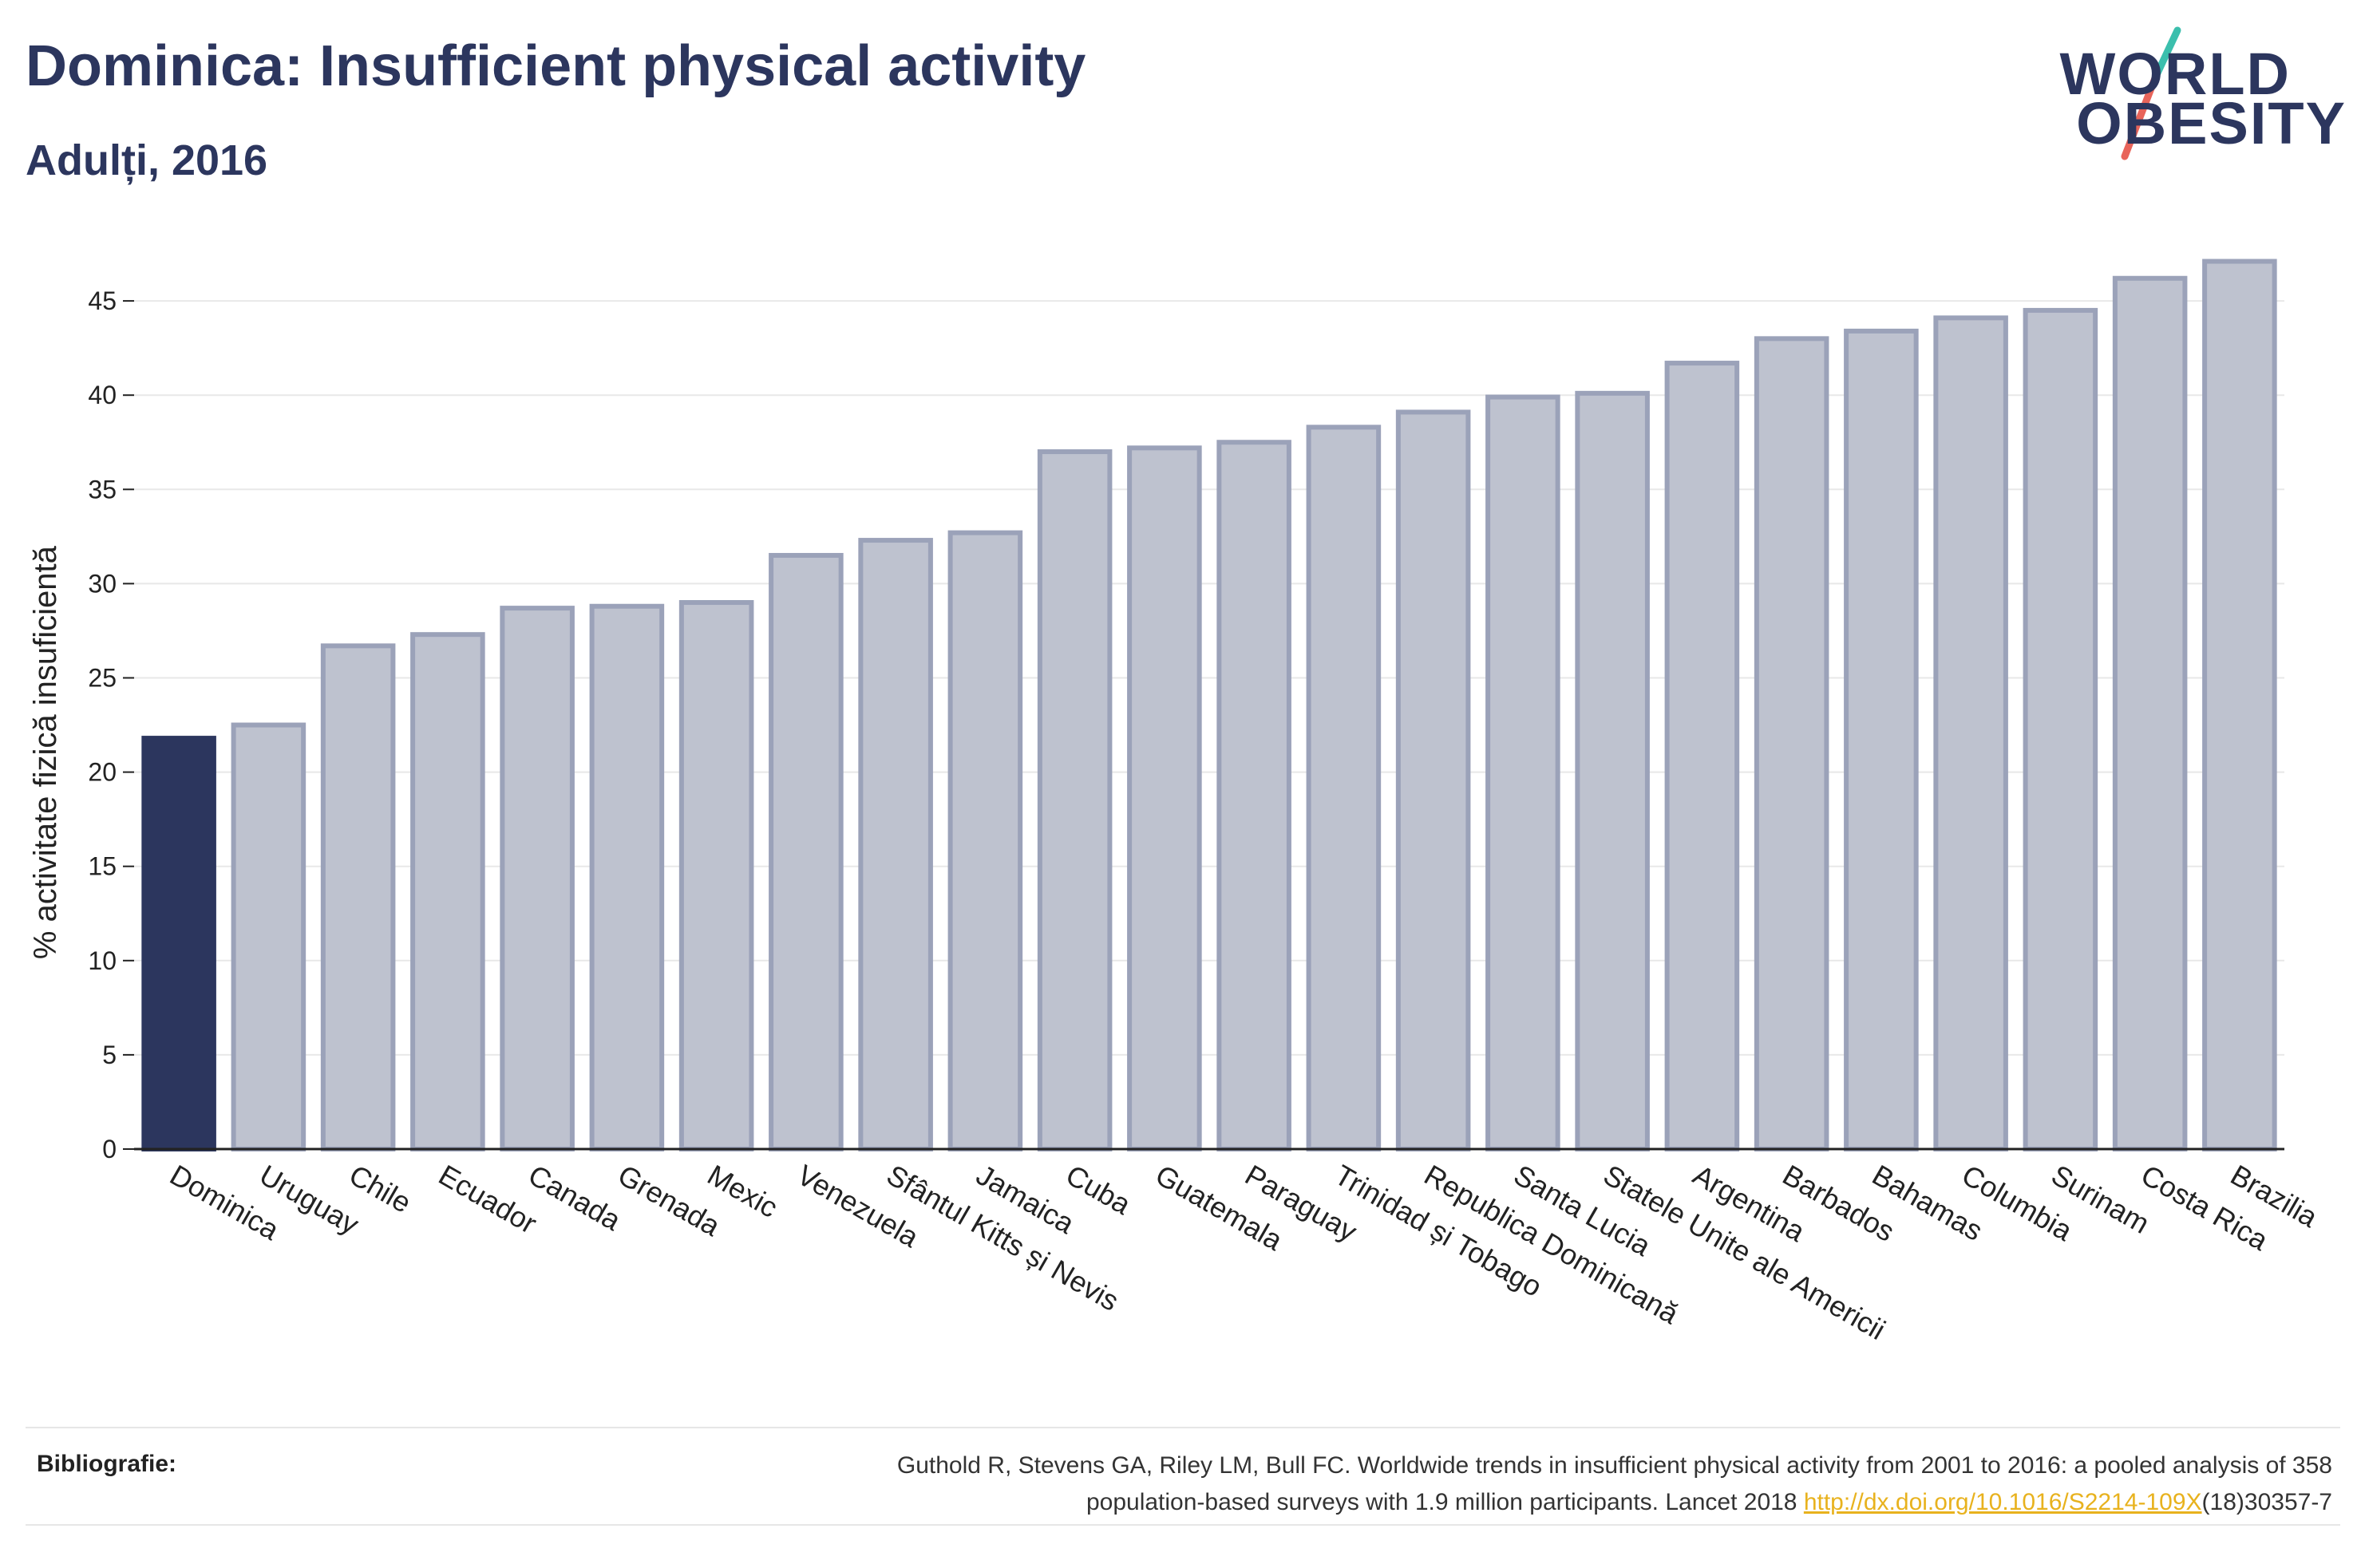  What do you see at coordinates (537, 878) in the screenshot?
I see `bar-canada` at bounding box center [537, 878].